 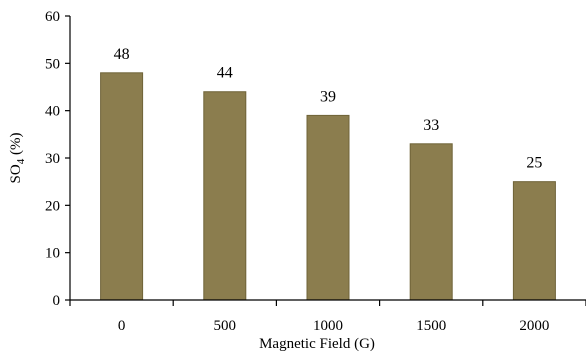 I want to click on x-tick-label: 2000, so click(x=534, y=326).